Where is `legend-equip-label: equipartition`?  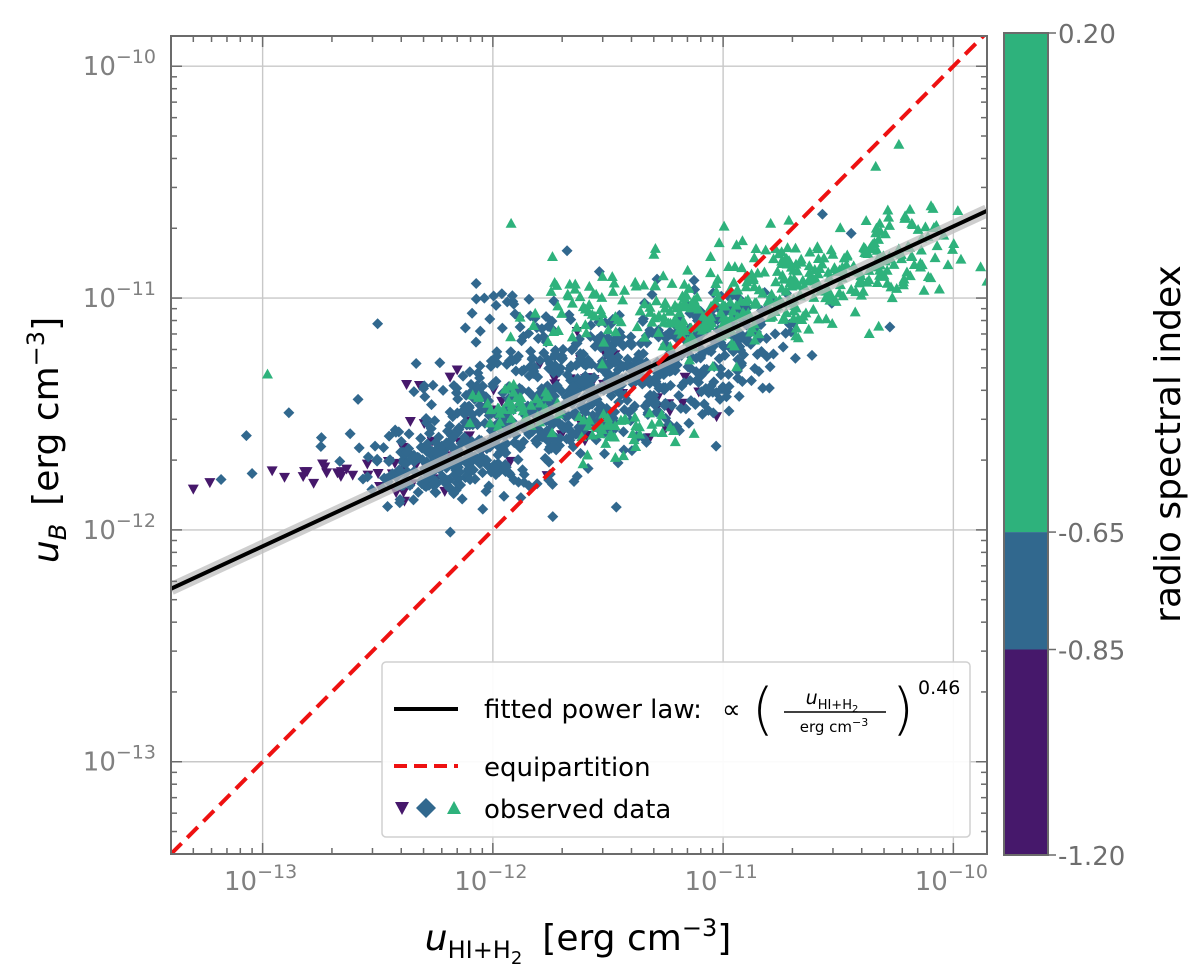 legend-equip-label: equipartition is located at coordinates (567, 768).